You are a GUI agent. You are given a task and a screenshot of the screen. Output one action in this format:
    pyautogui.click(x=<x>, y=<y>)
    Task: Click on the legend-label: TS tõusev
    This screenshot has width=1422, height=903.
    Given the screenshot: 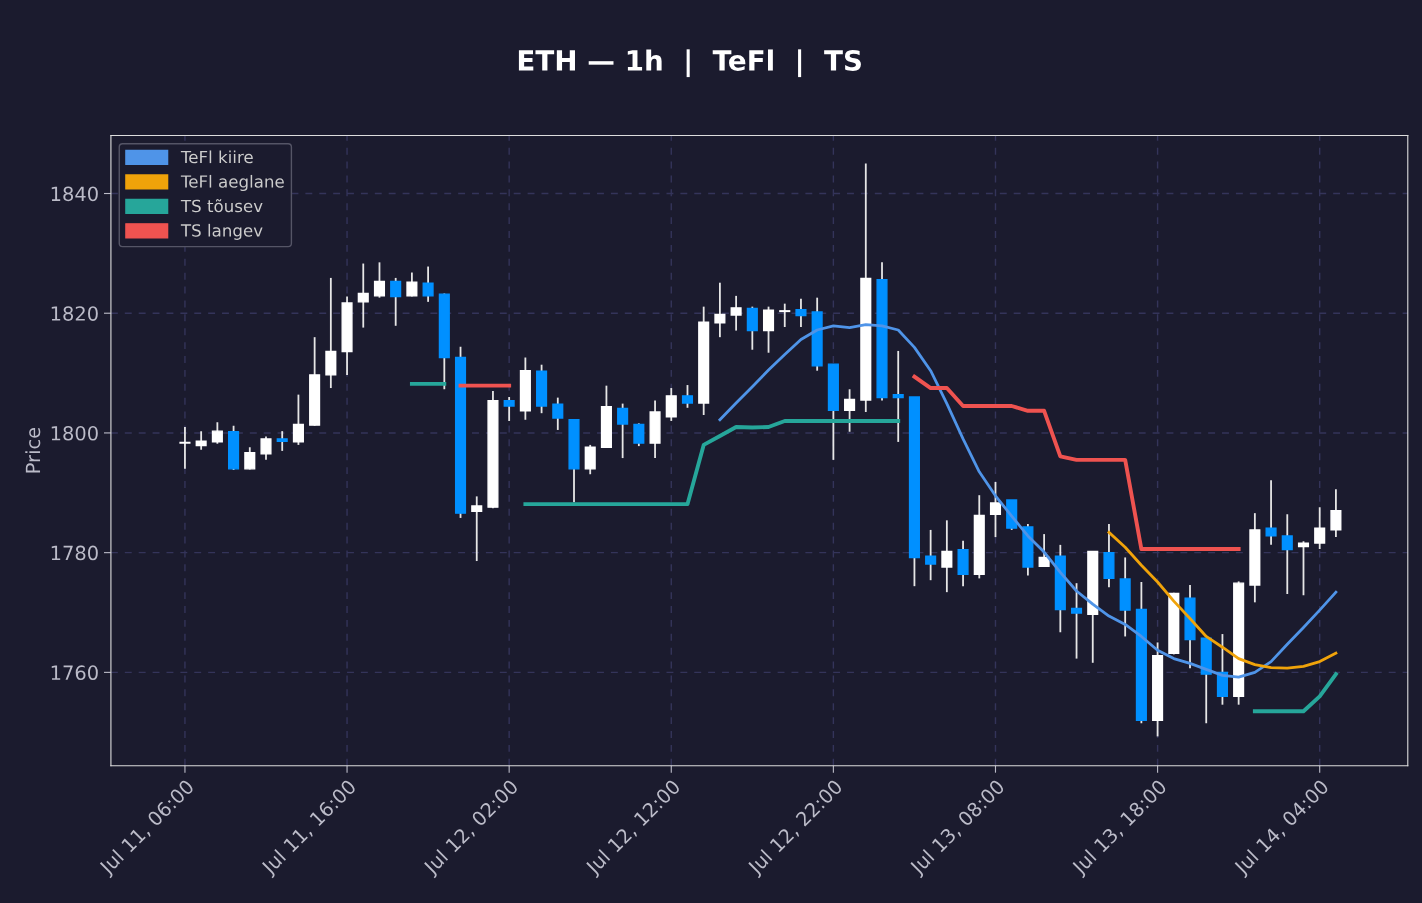 What is the action you would take?
    pyautogui.click(x=221, y=206)
    